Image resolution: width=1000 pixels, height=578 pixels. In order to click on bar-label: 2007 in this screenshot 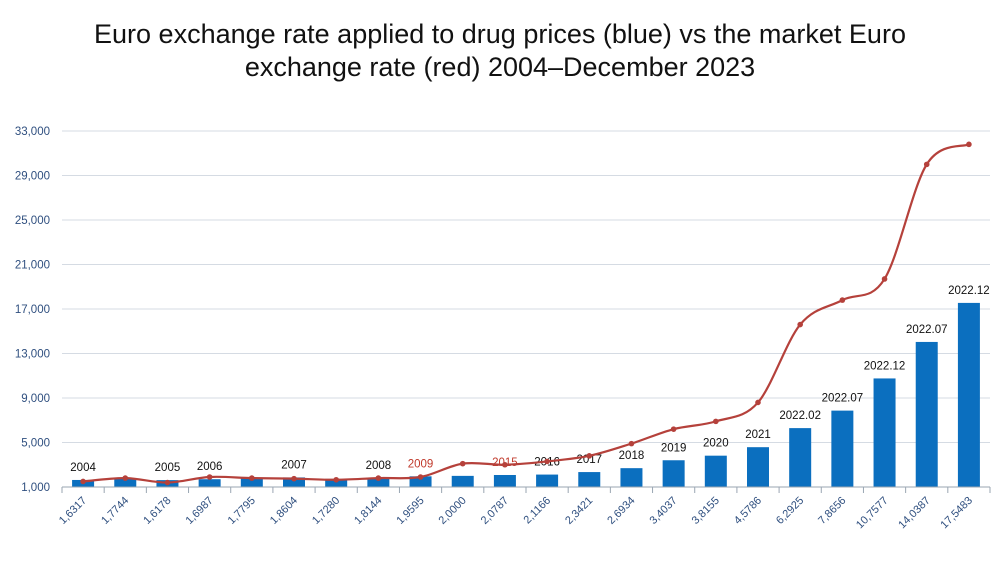, I will do `click(294, 465)`.